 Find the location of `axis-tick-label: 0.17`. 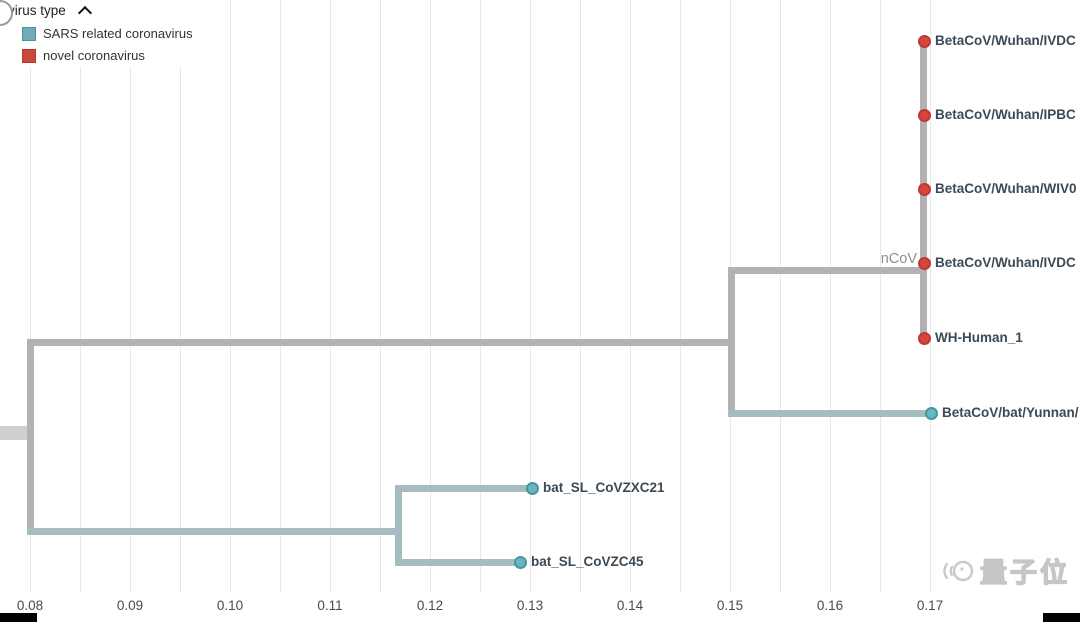

axis-tick-label: 0.17 is located at coordinates (930, 605).